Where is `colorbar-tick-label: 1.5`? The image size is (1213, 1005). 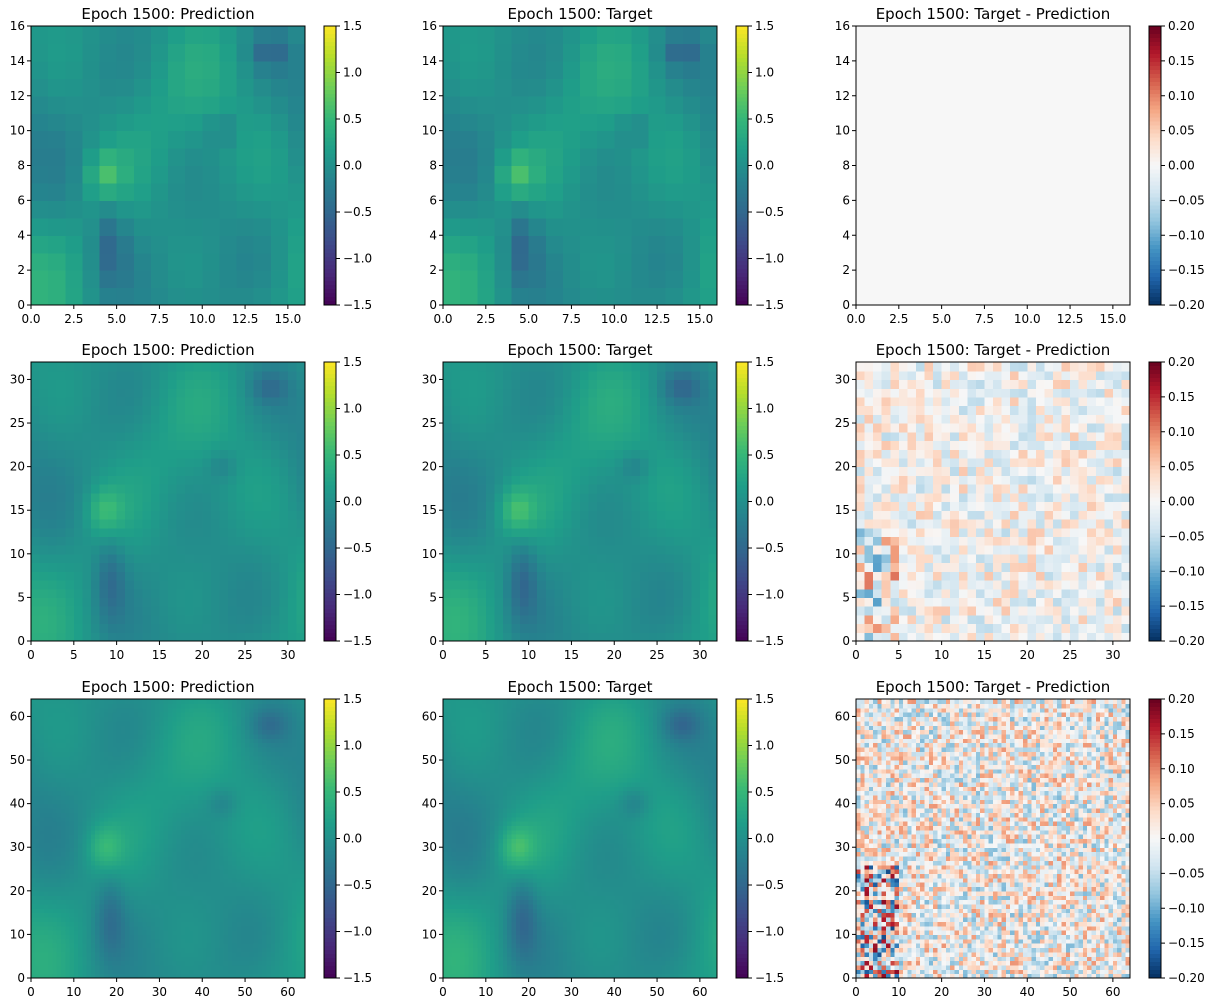 colorbar-tick-label: 1.5 is located at coordinates (352, 26).